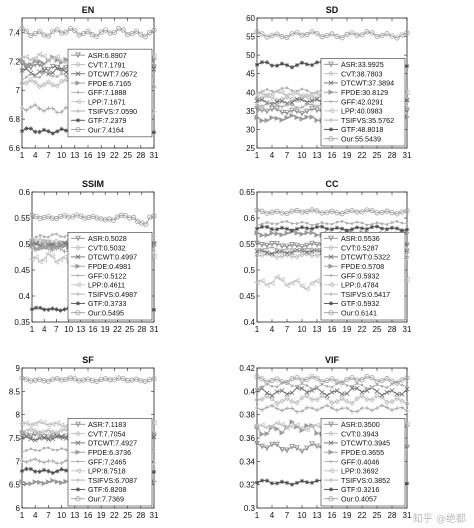  What do you see at coordinates (18, 508) in the screenshot?
I see `y-tick-label: 6` at bounding box center [18, 508].